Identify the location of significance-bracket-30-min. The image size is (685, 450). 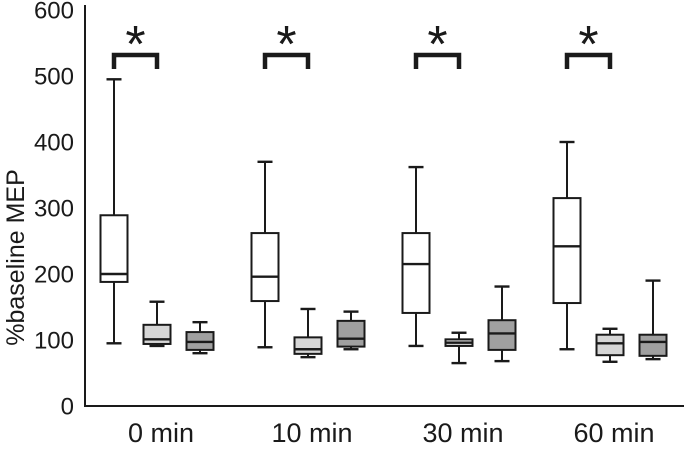
(437, 60).